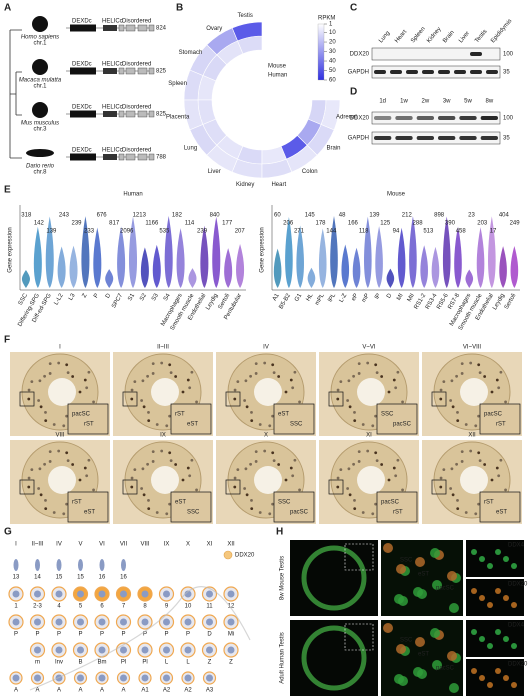 Image resolution: width=528 pixels, height=700 pixels. I want to click on cell-label: SSC, so click(406, 641).